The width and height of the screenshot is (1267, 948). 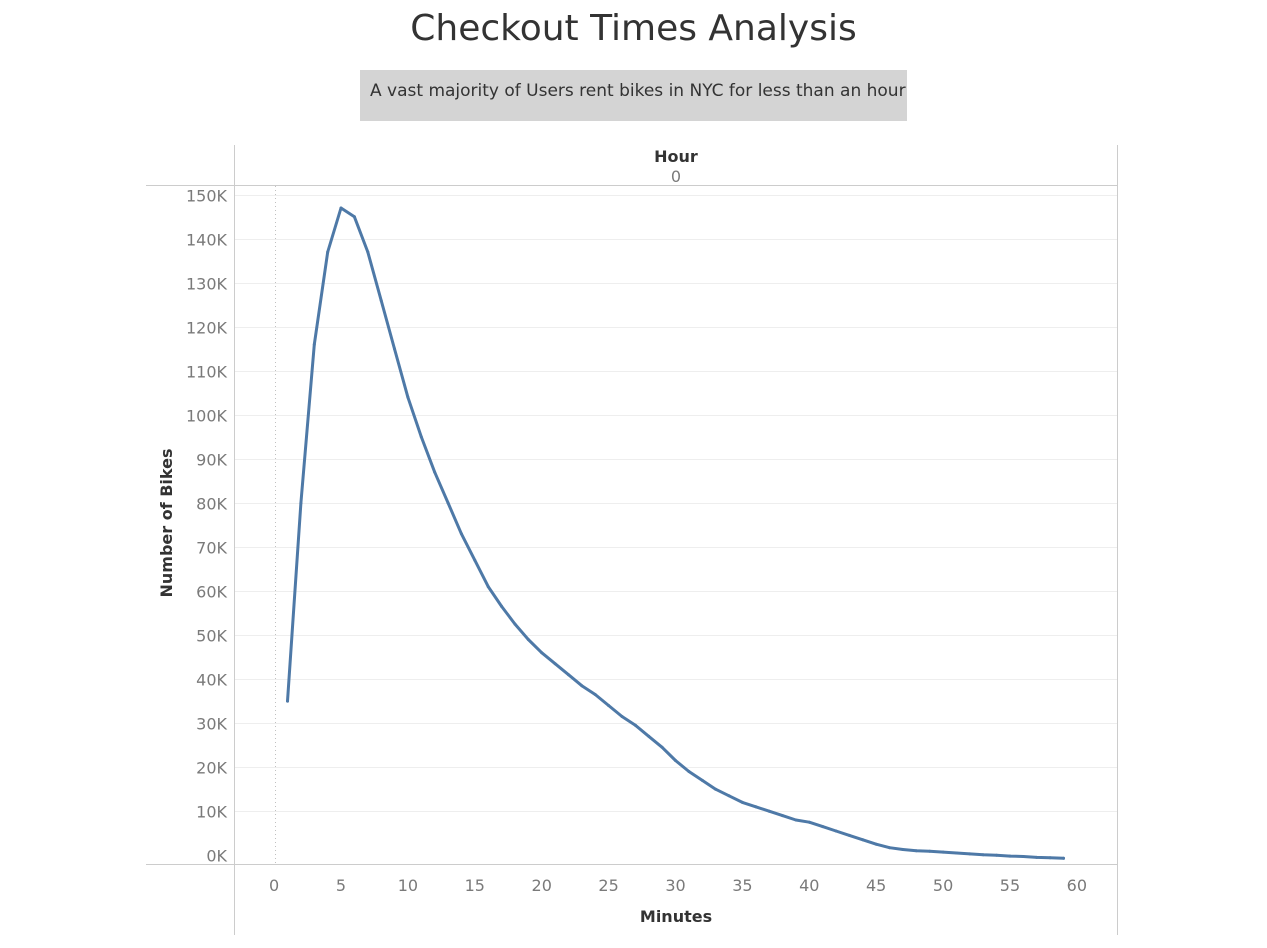 I want to click on y-tick-label: 20K, so click(x=211, y=768).